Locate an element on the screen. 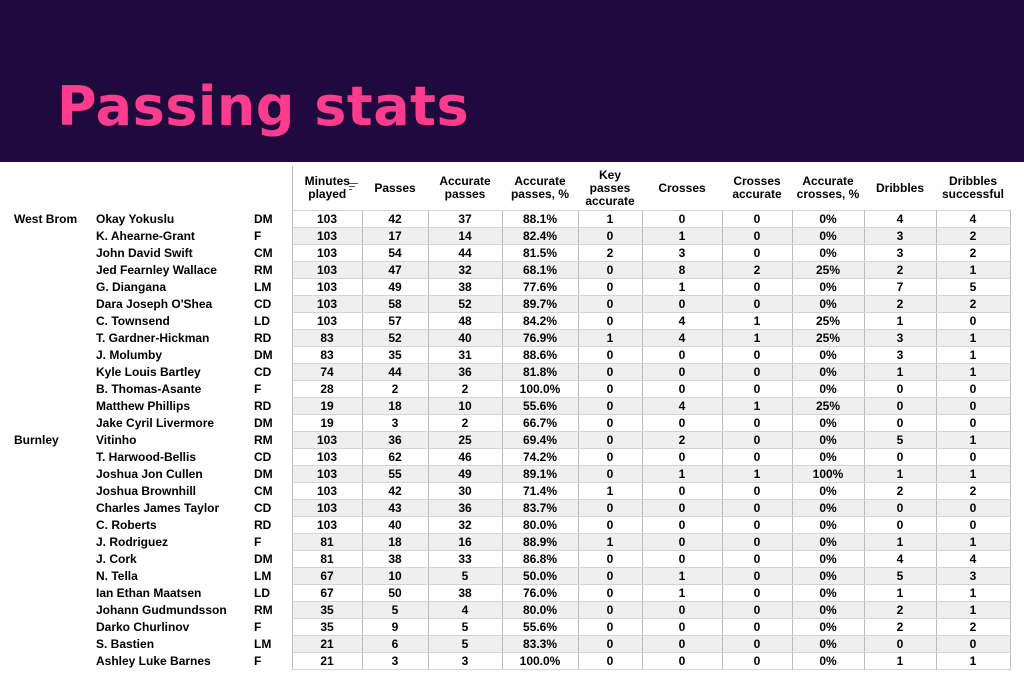  crosses-cell: 2 is located at coordinates (681, 440).